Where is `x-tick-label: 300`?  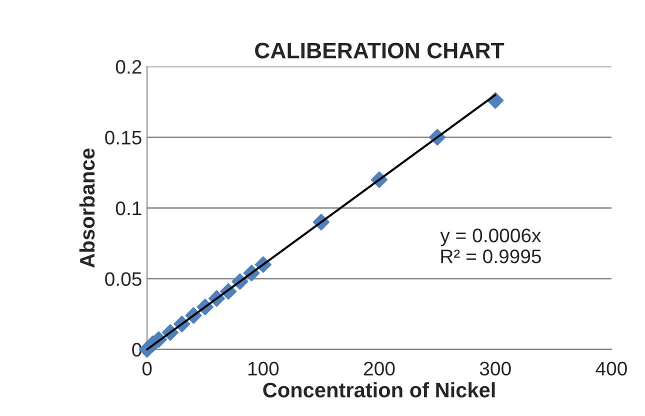 x-tick-label: 300 is located at coordinates (495, 369).